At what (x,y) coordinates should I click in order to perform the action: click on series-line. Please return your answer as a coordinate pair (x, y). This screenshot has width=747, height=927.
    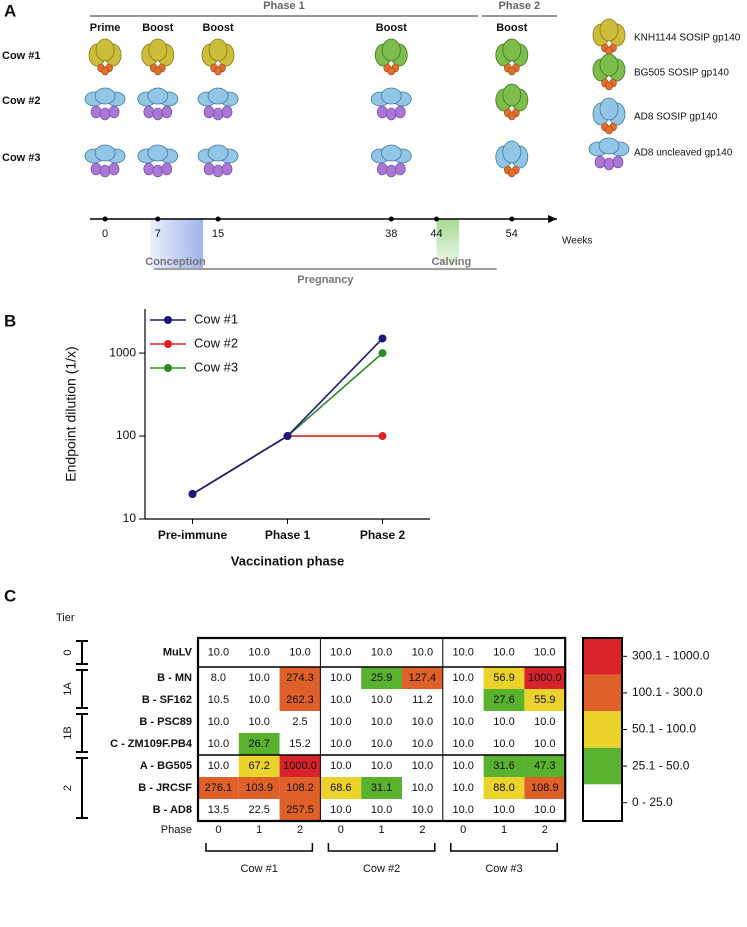
    Looking at the image, I should click on (287, 465).